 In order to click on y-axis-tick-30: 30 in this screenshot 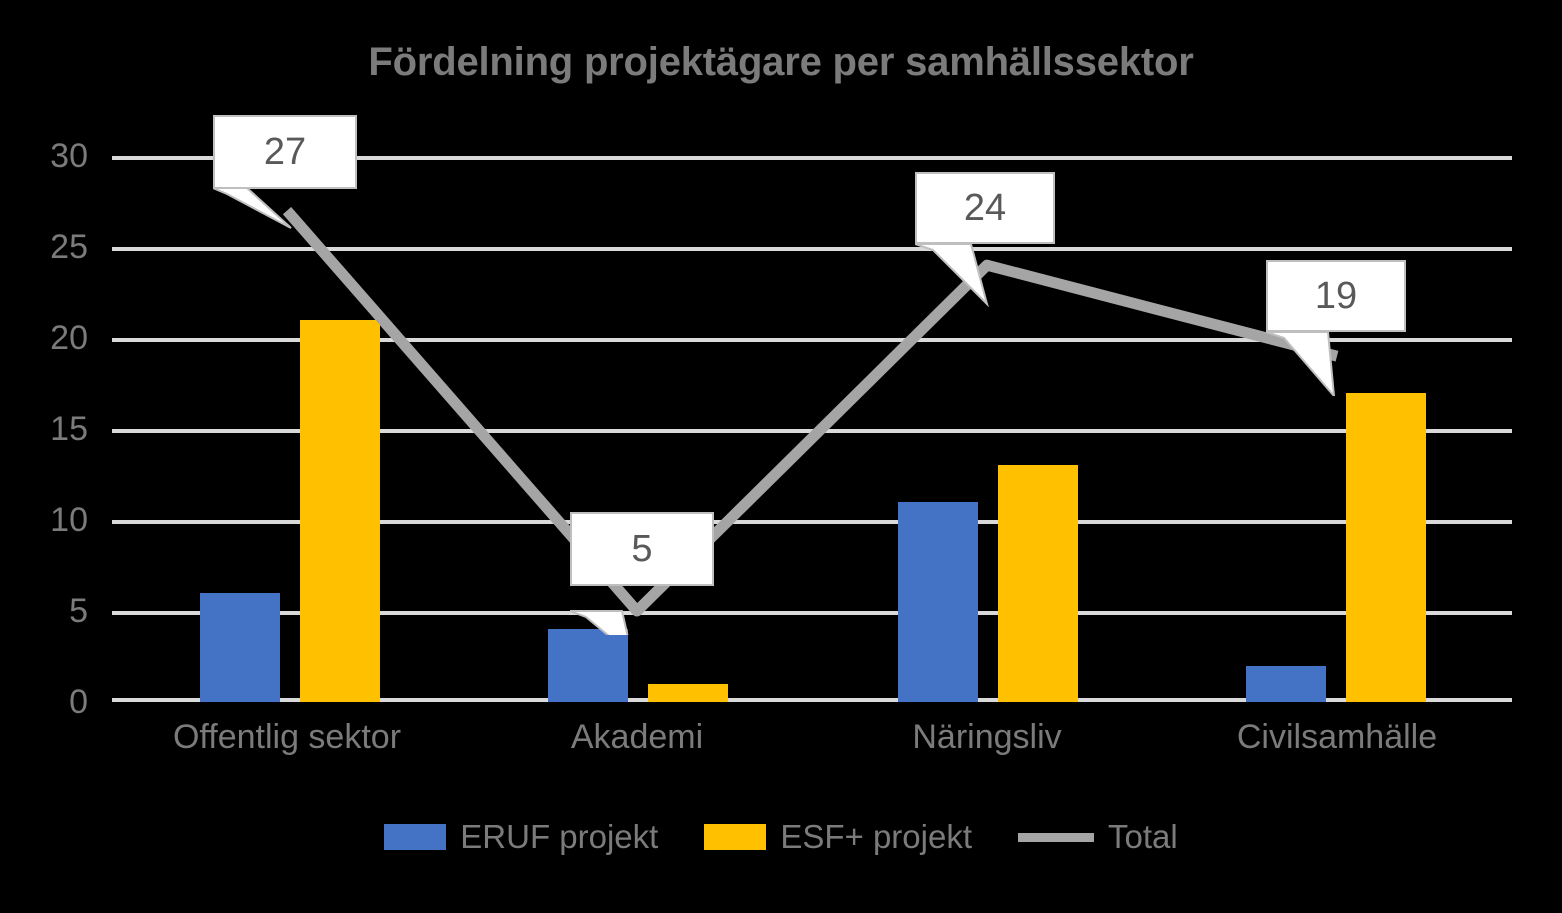, I will do `click(69, 156)`.